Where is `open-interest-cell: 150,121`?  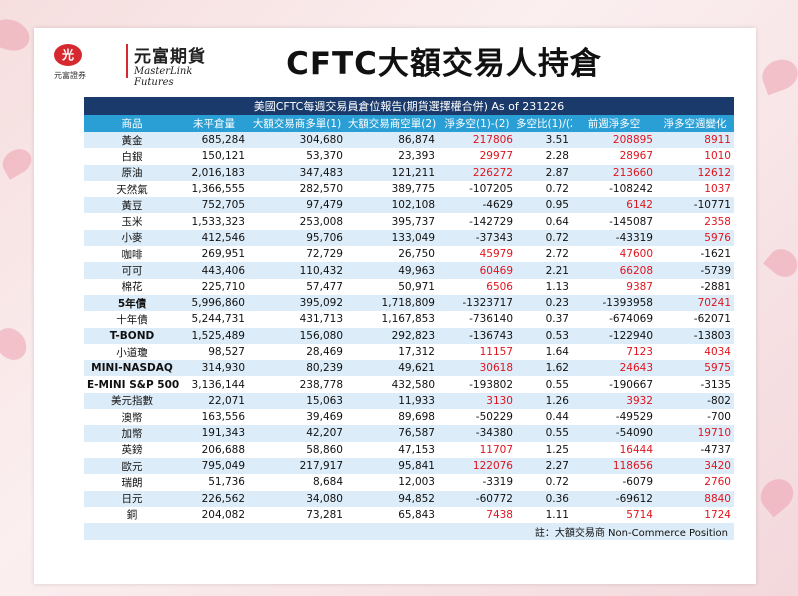 open-interest-cell: 150,121 is located at coordinates (214, 156).